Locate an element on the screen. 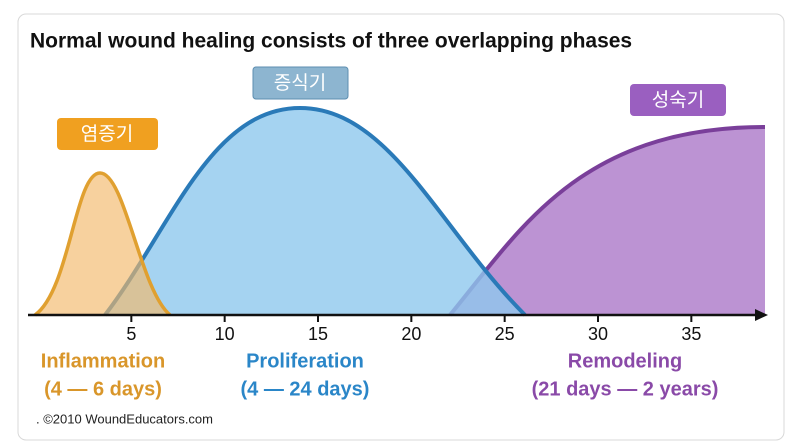  x-tick-label: 25 is located at coordinates (505, 334).